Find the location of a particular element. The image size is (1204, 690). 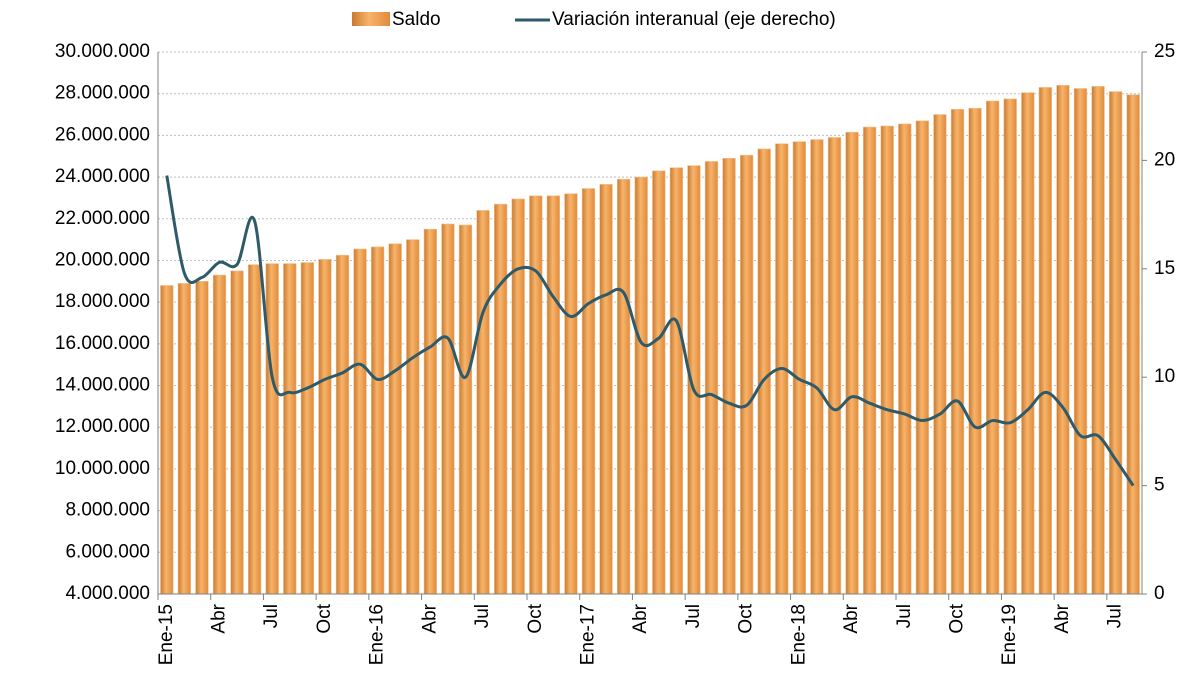

y-tick-label: 20.000.000 is located at coordinates (102, 259).